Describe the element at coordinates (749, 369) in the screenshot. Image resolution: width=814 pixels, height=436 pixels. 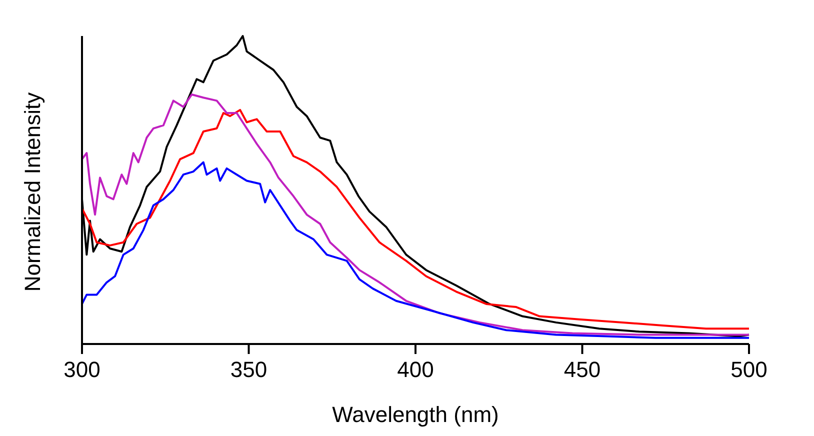
I see `x-tick-label: 500` at that location.